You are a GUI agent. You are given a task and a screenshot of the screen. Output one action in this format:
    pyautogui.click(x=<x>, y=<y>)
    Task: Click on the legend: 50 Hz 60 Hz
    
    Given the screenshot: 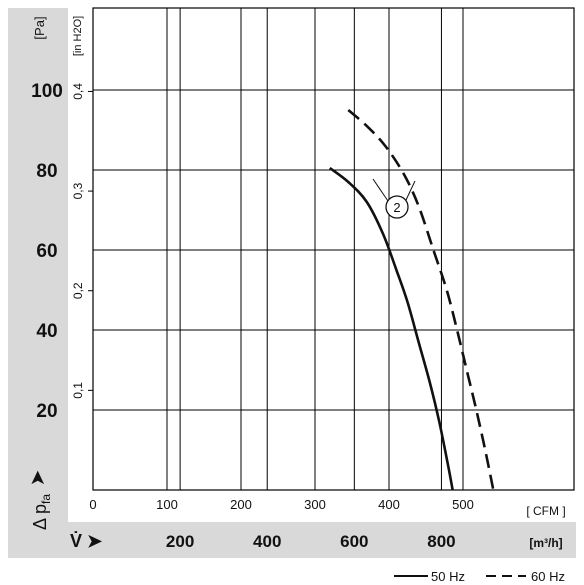 What is the action you would take?
    pyautogui.click(x=479, y=576)
    